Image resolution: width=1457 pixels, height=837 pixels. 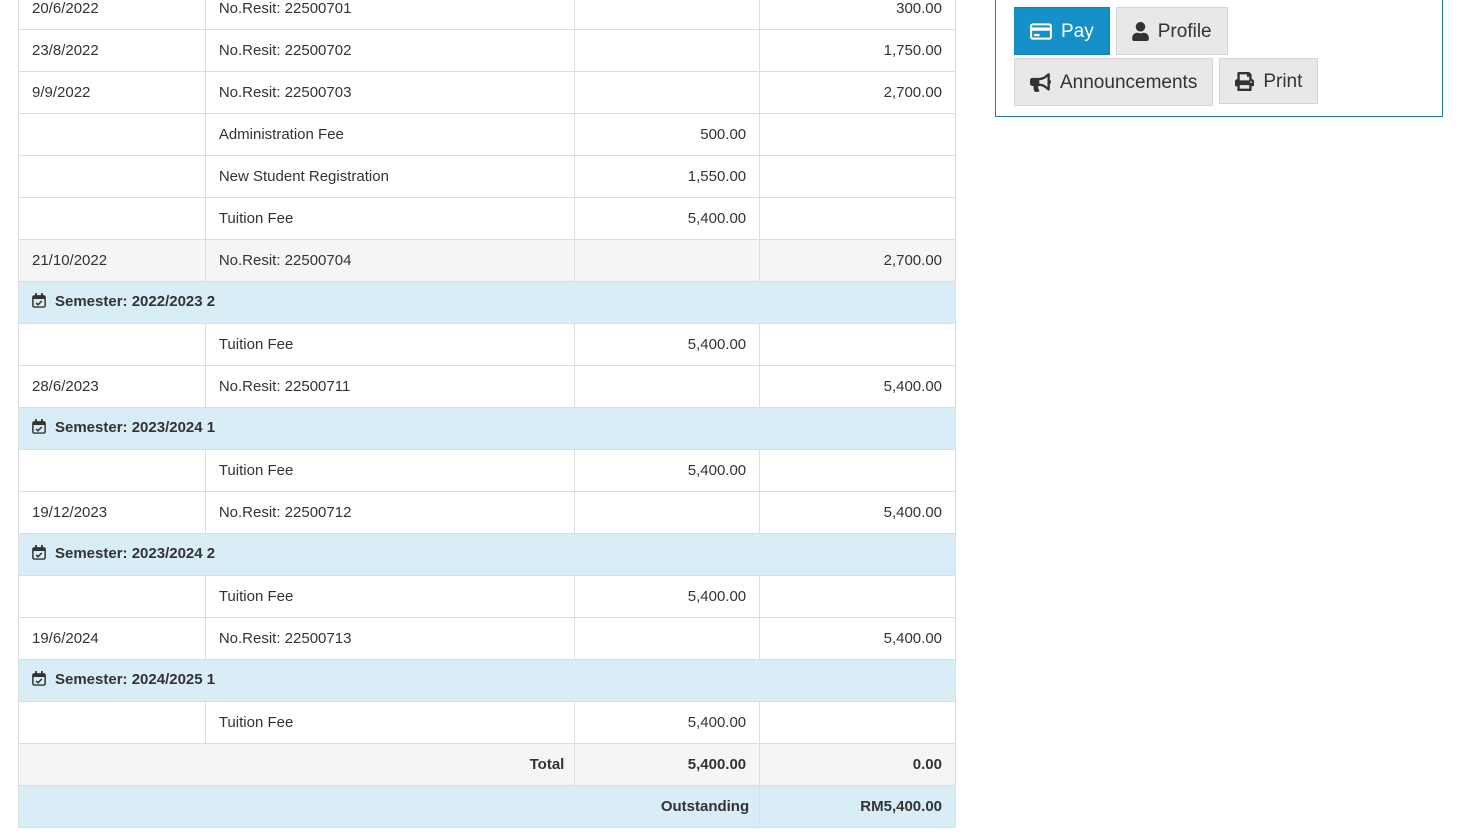 I want to click on profile-button-label: Profile, so click(x=1184, y=31).